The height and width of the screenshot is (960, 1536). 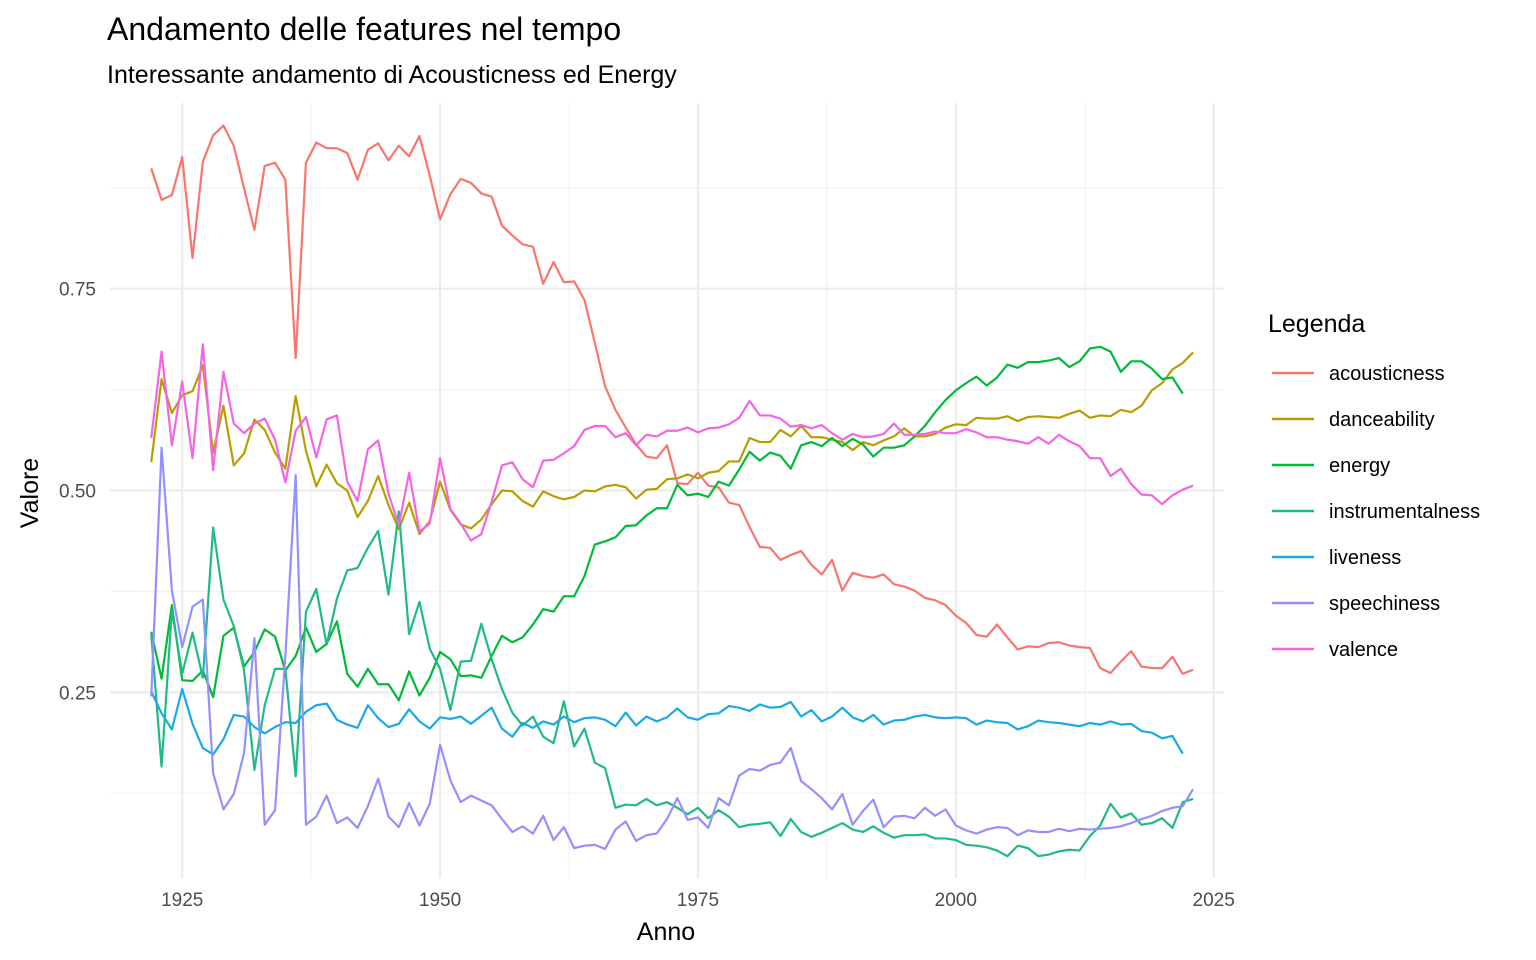 I want to click on x-axis-title: Anno, so click(x=666, y=932).